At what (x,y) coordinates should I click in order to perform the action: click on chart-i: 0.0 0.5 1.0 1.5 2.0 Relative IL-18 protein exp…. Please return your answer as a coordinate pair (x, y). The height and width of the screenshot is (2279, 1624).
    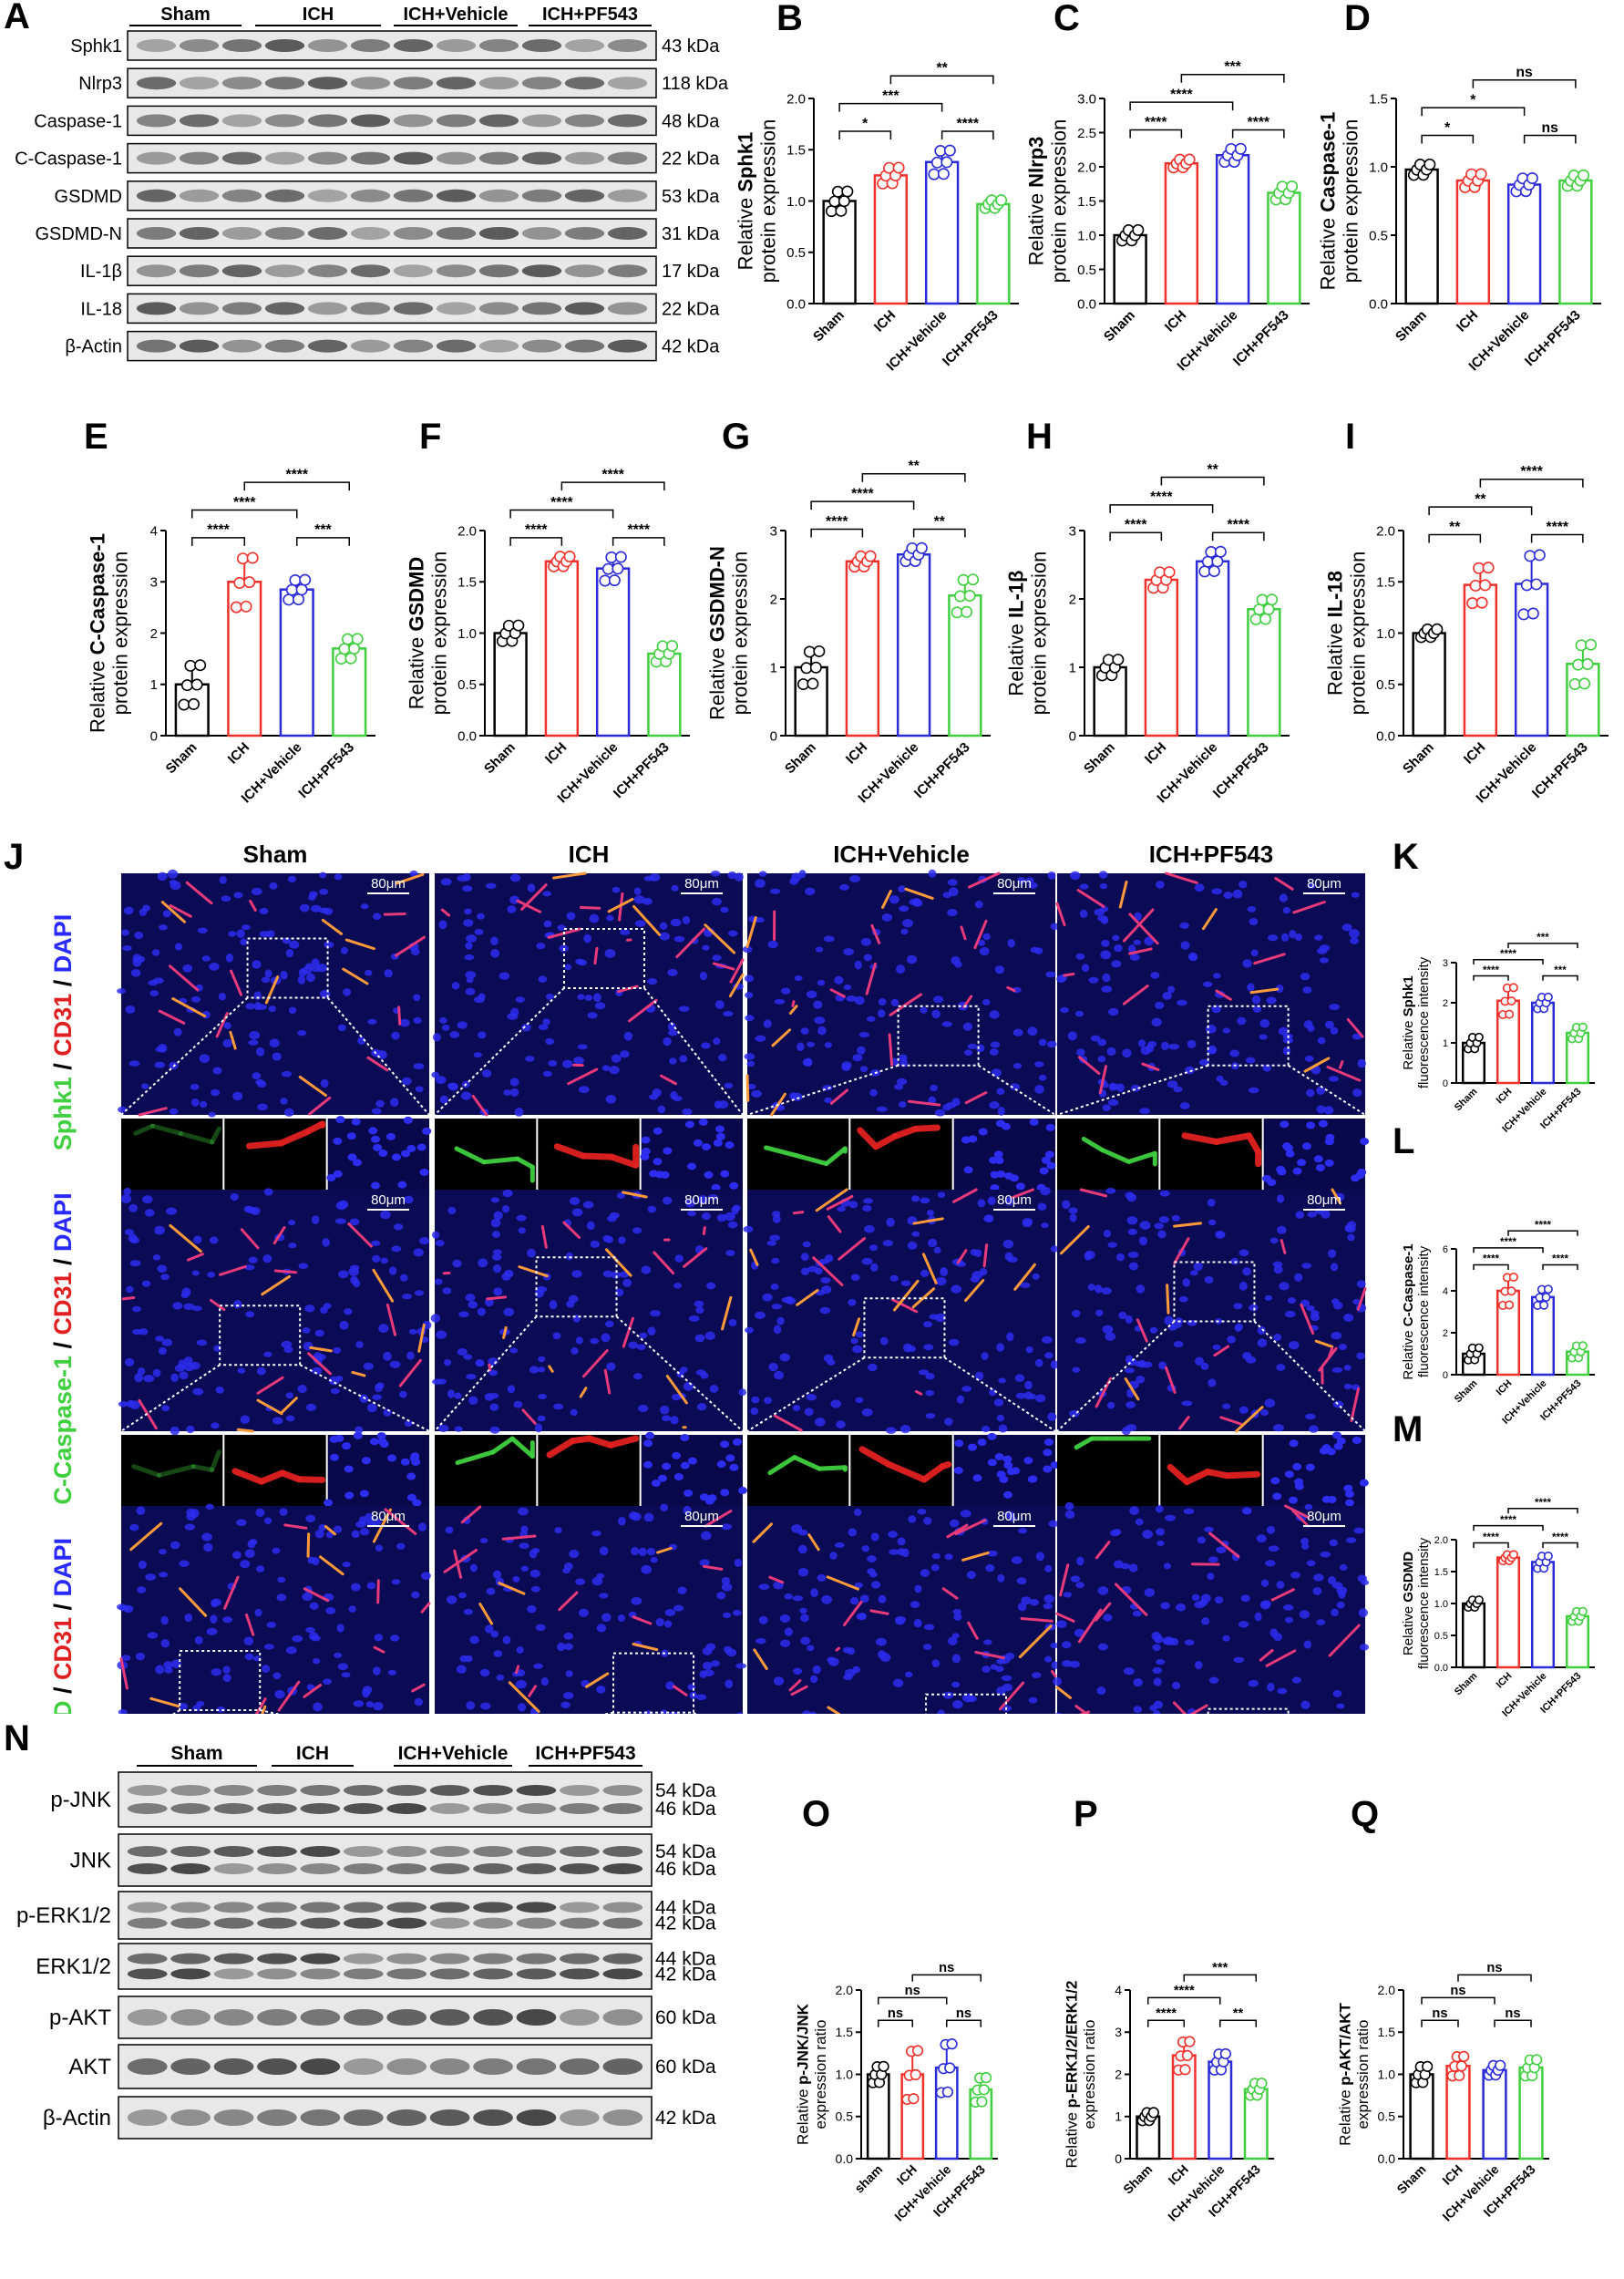
    Looking at the image, I should click on (1466, 635).